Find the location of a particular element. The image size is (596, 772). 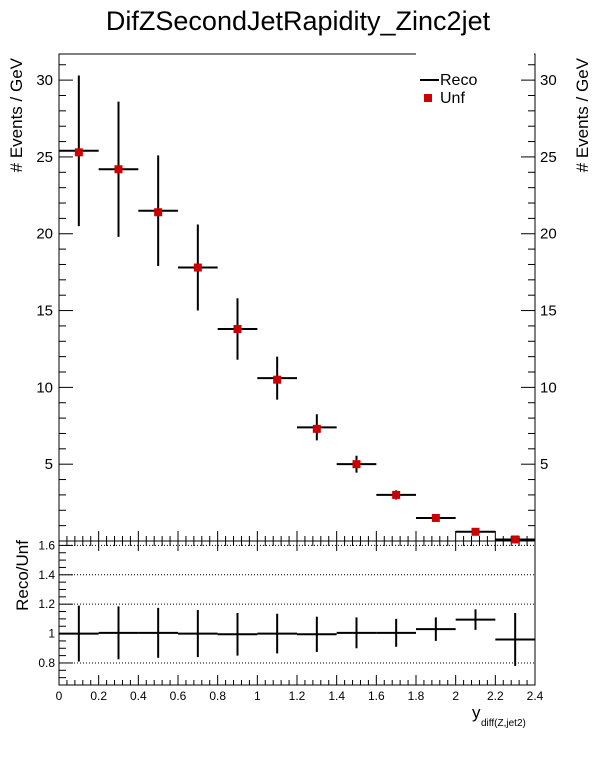

legend: Reco Unf is located at coordinates (448, 89).